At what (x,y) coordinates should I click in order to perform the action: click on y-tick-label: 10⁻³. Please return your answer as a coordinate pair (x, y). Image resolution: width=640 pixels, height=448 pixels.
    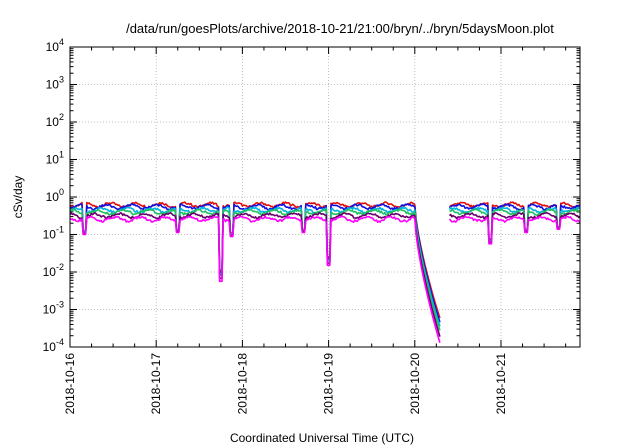
    Looking at the image, I should click on (53, 308).